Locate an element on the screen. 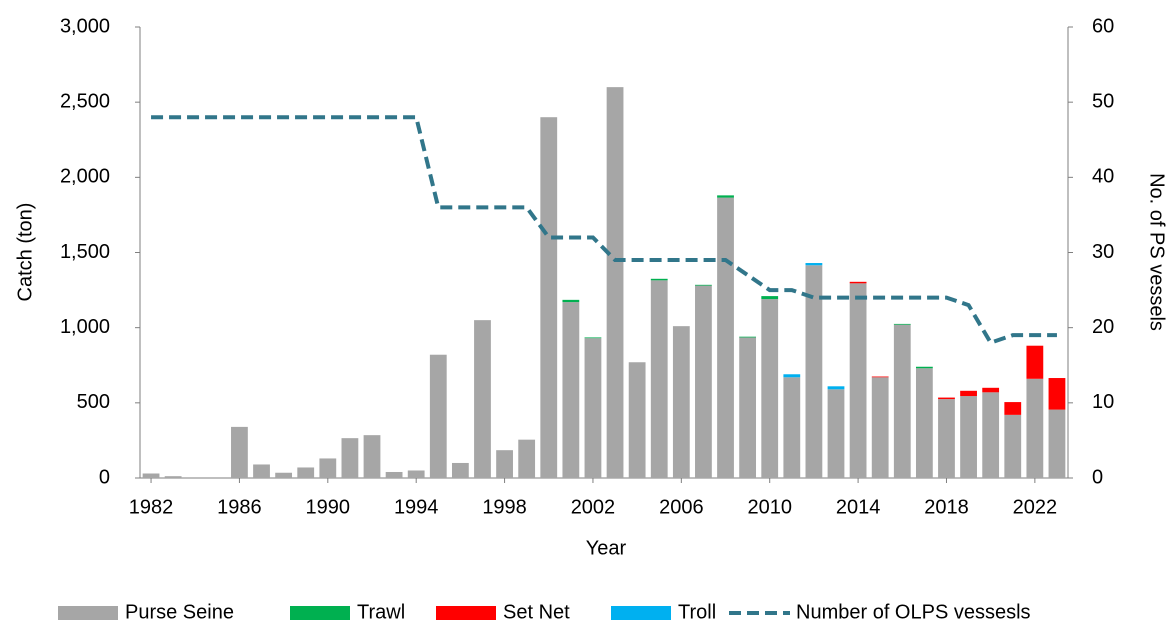 This screenshot has width=1169, height=630. x-axis-label: Year is located at coordinates (606, 548).